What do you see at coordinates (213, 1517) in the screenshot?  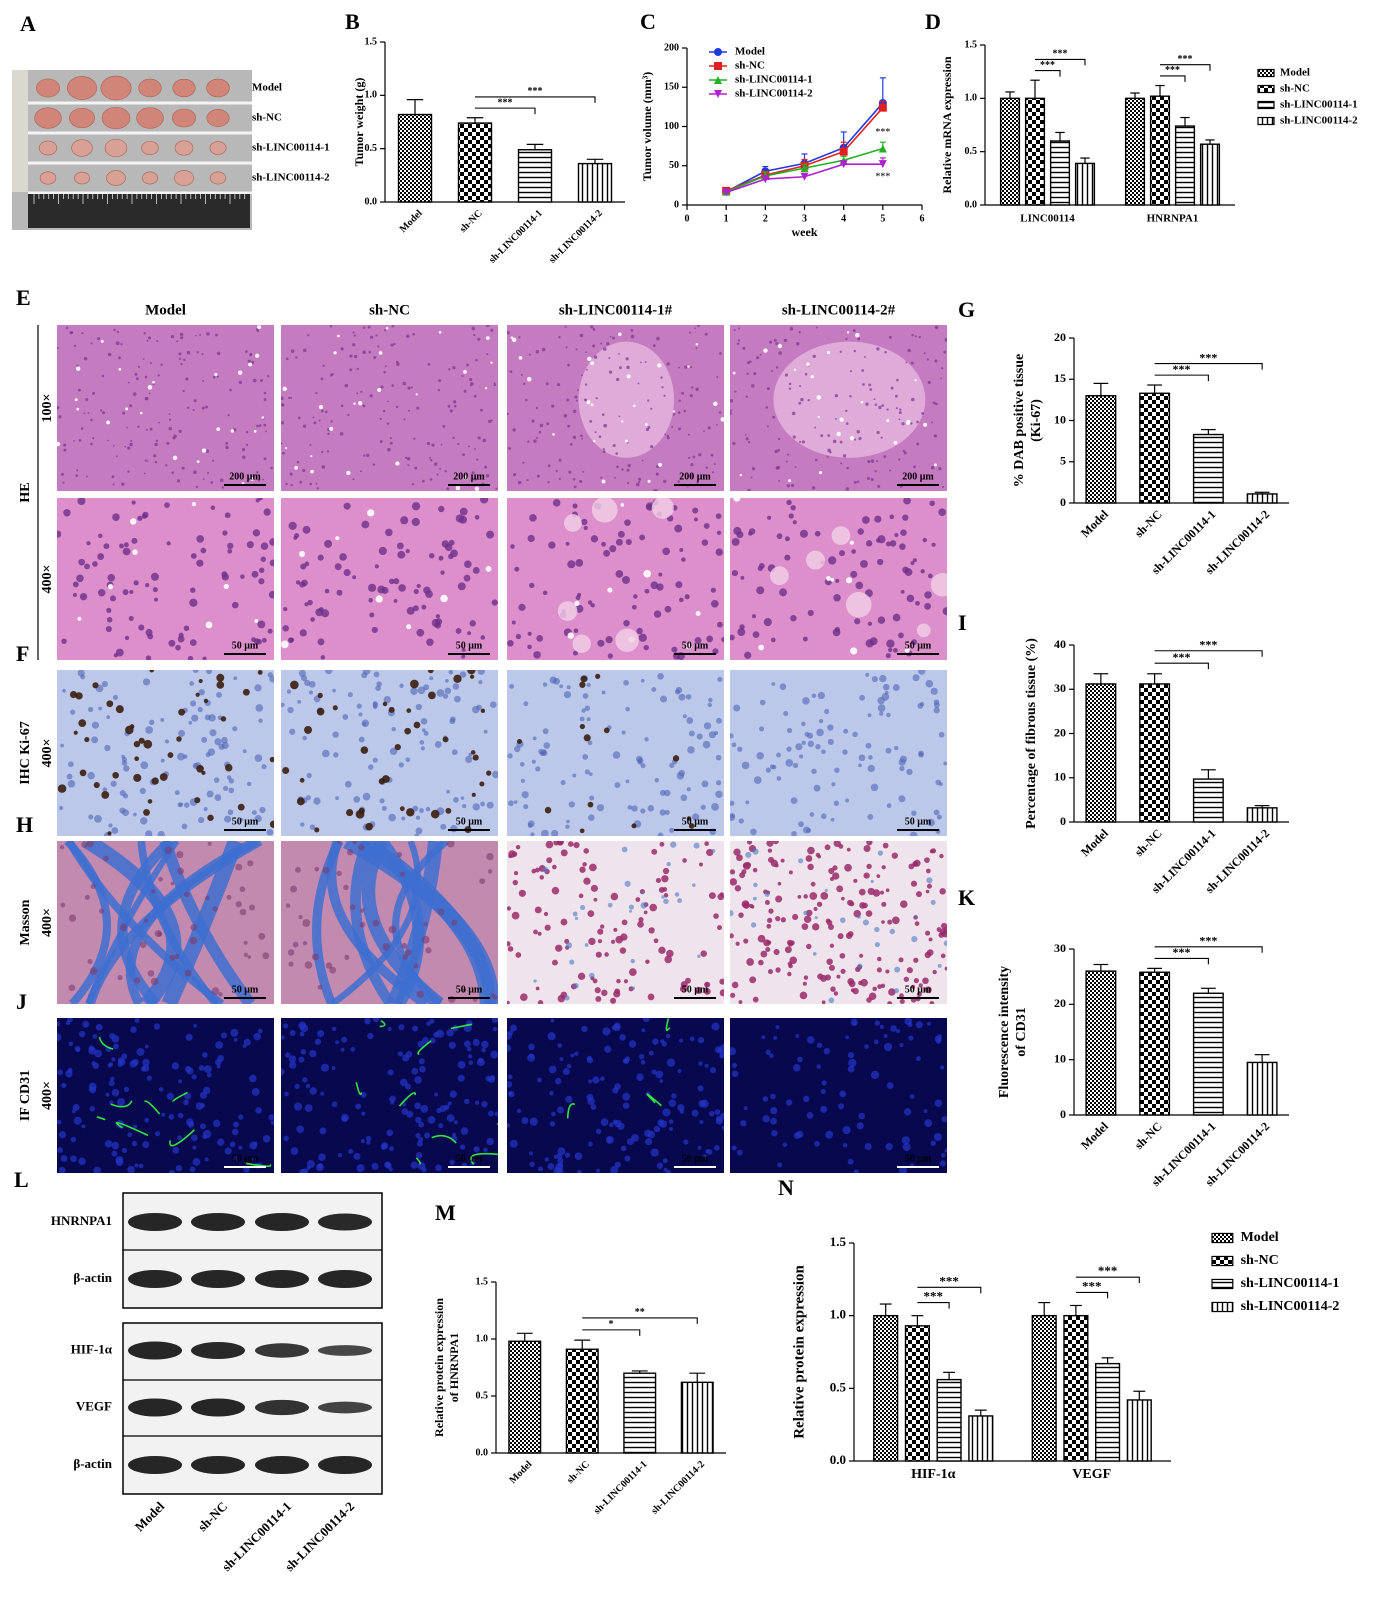 I see `lane-label: sh-NC` at bounding box center [213, 1517].